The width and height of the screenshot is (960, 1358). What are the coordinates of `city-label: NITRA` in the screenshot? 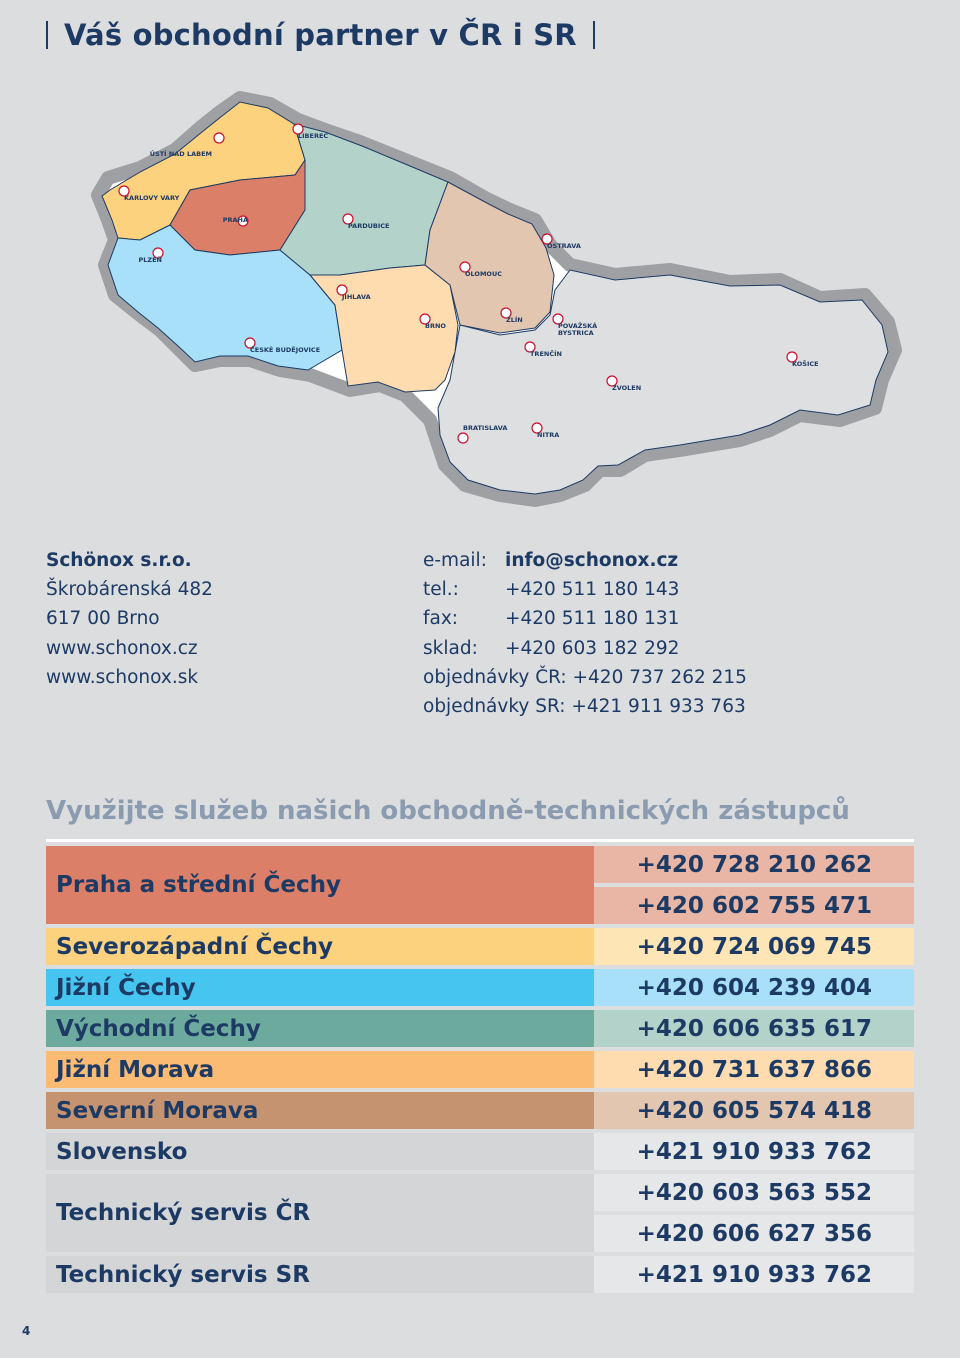 It's located at (548, 435).